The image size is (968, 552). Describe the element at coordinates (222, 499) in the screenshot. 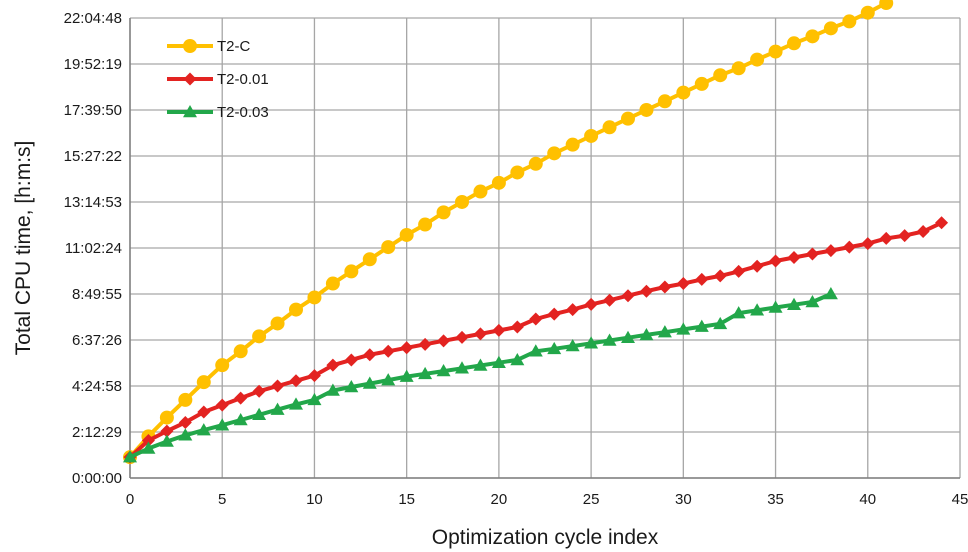

I see `x-tick-label: 5` at that location.